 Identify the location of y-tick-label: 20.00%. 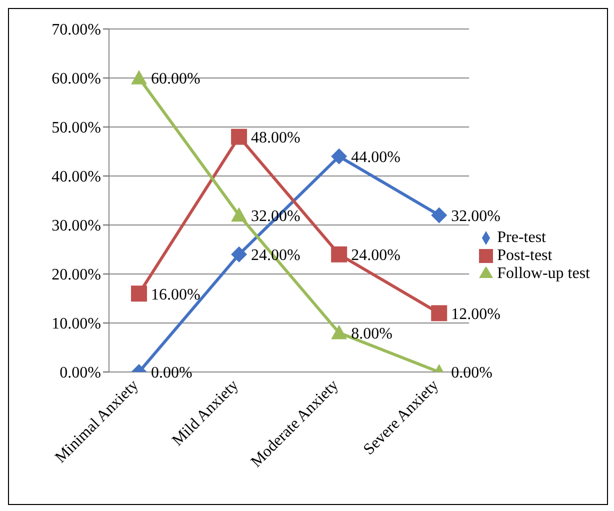
(76, 275).